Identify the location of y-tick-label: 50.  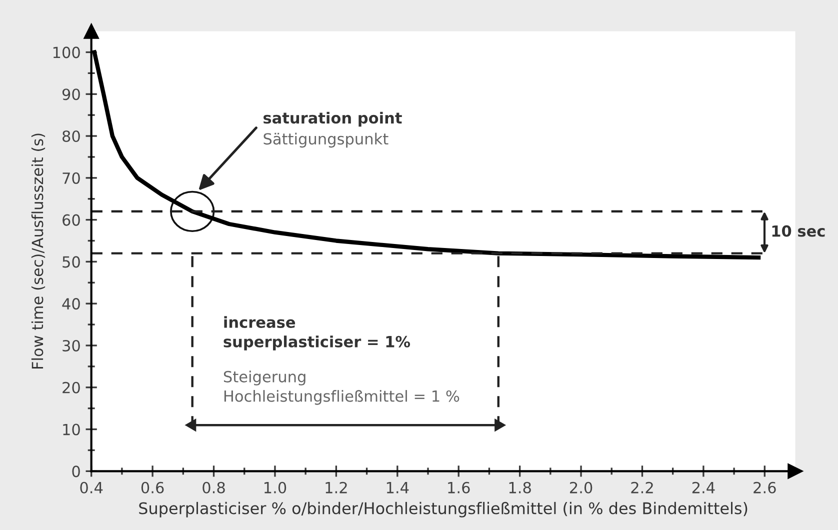
(71, 262).